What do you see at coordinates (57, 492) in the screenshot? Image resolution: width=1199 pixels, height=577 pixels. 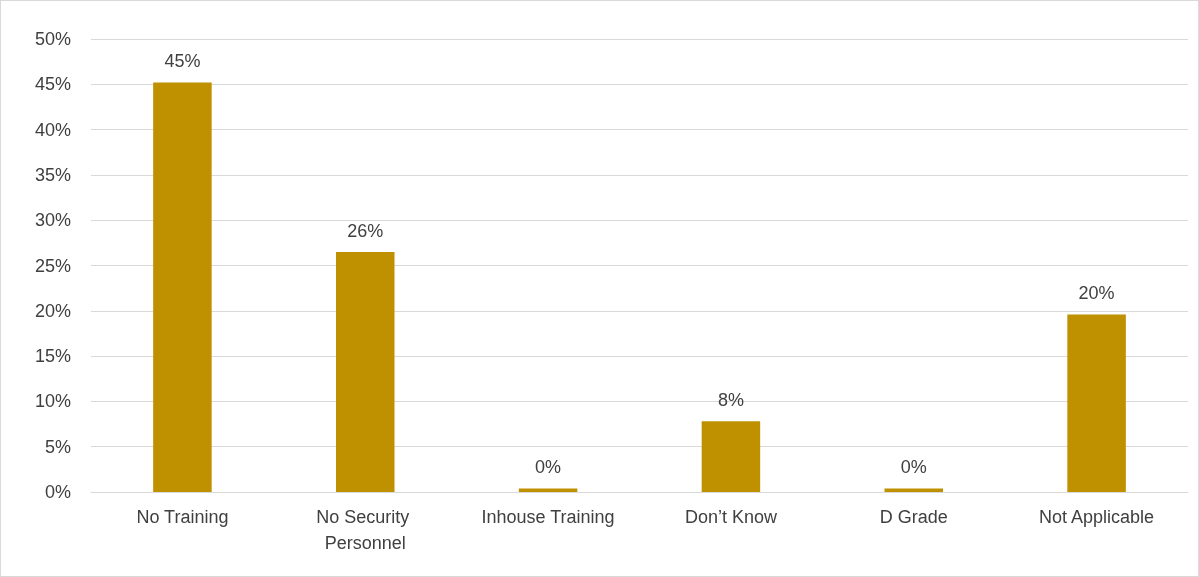 I see `y-tick-label: 0%` at bounding box center [57, 492].